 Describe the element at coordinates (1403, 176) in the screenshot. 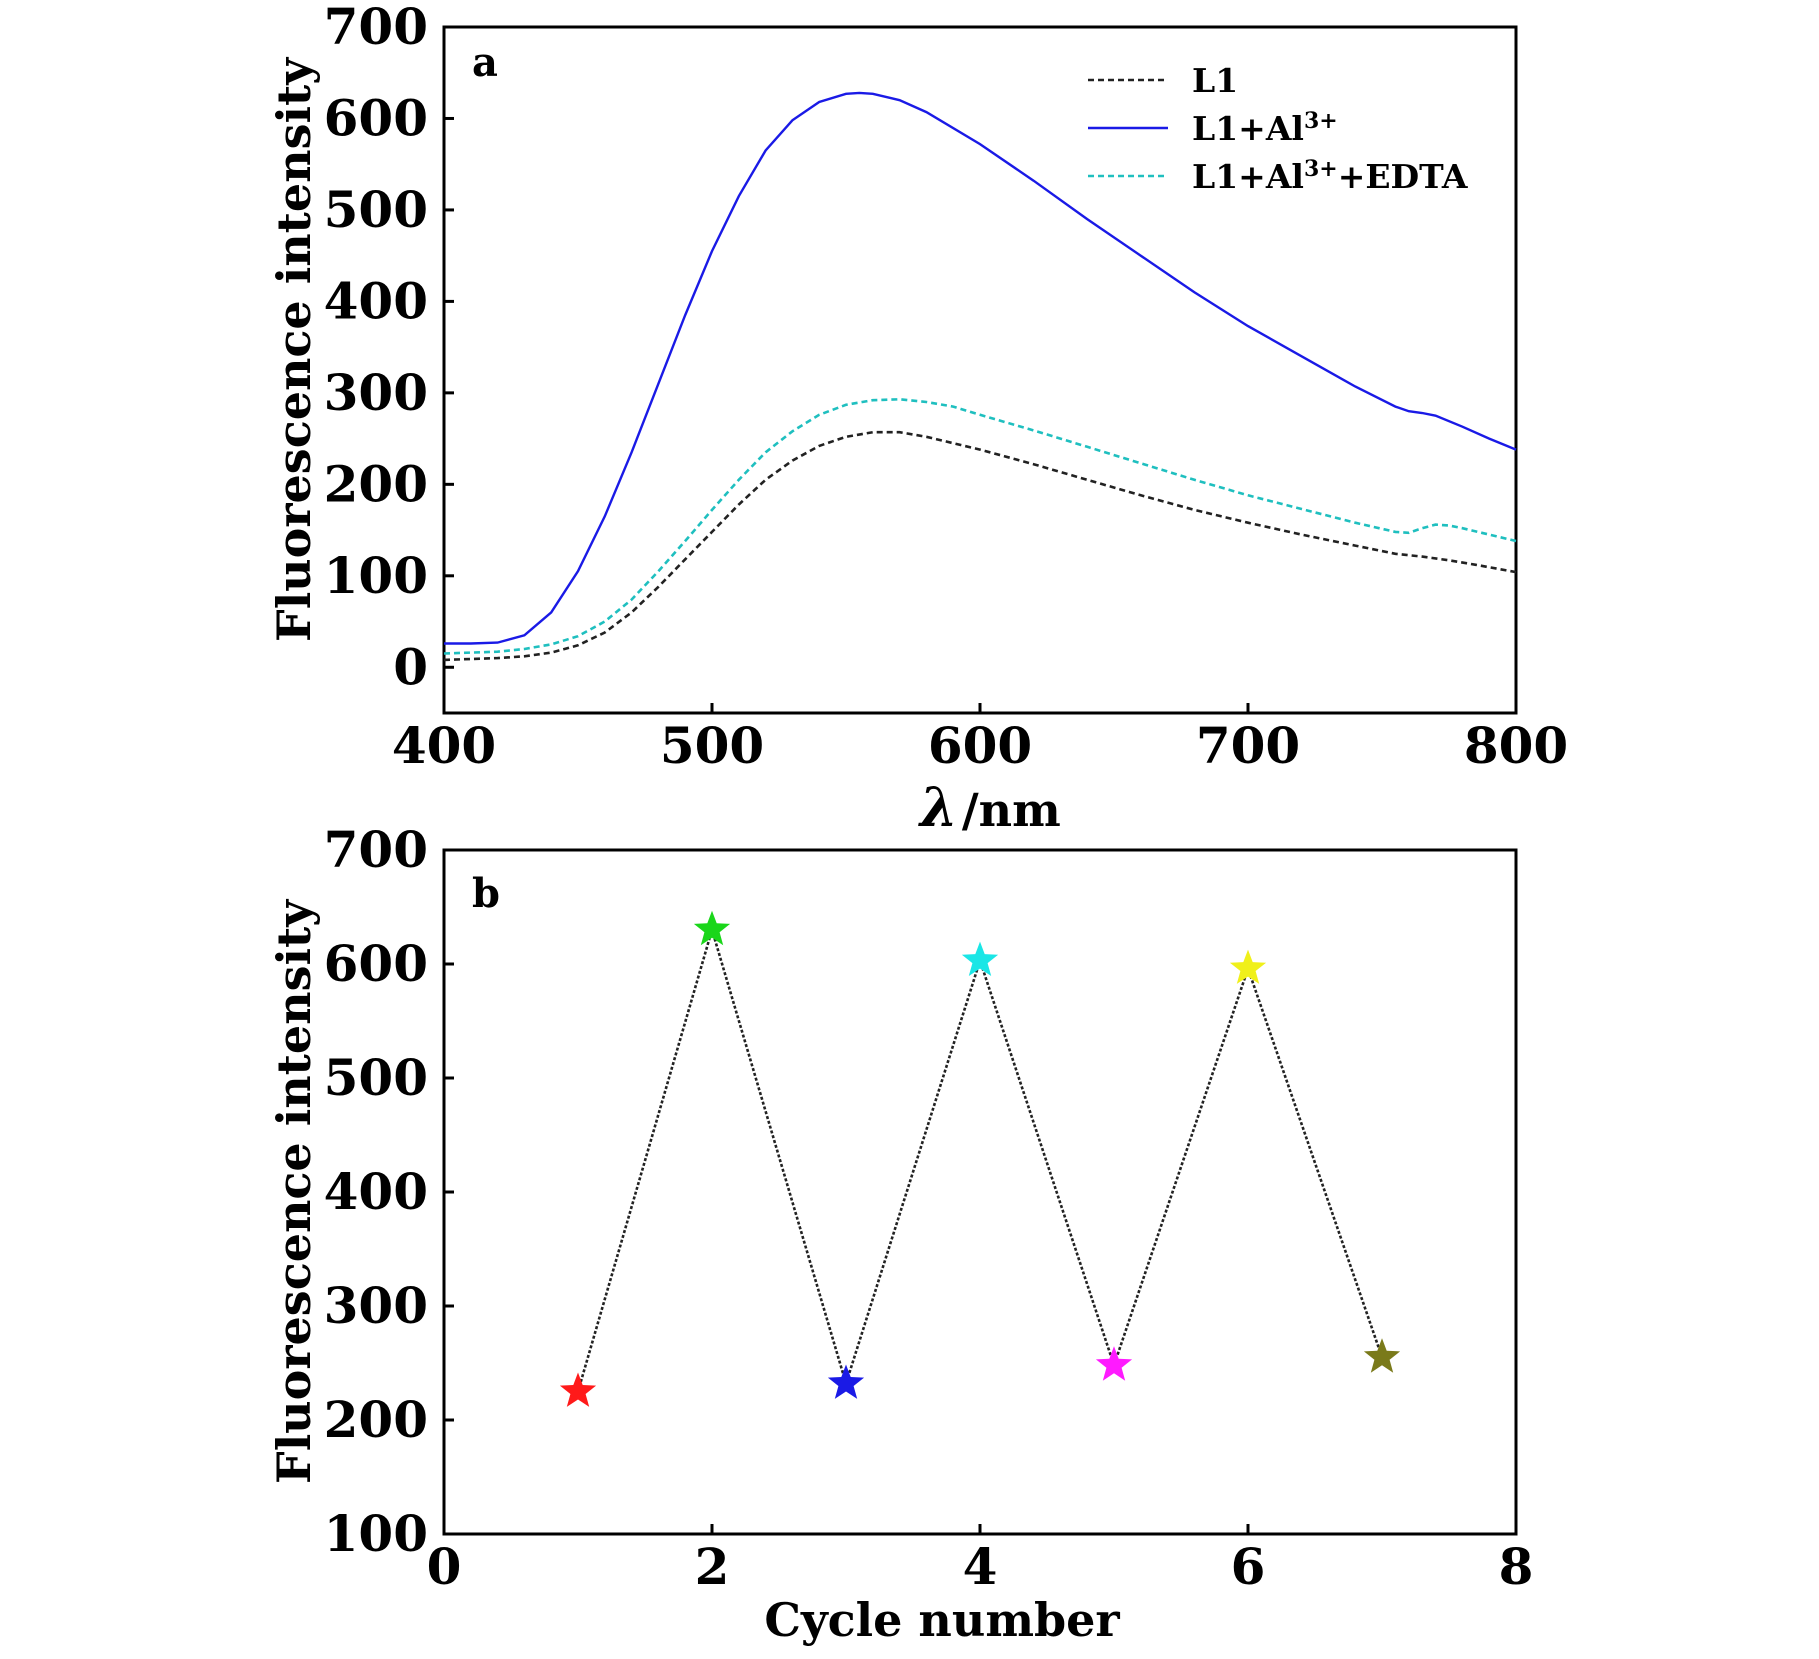

I see `legend-label-tail: +EDTA` at that location.